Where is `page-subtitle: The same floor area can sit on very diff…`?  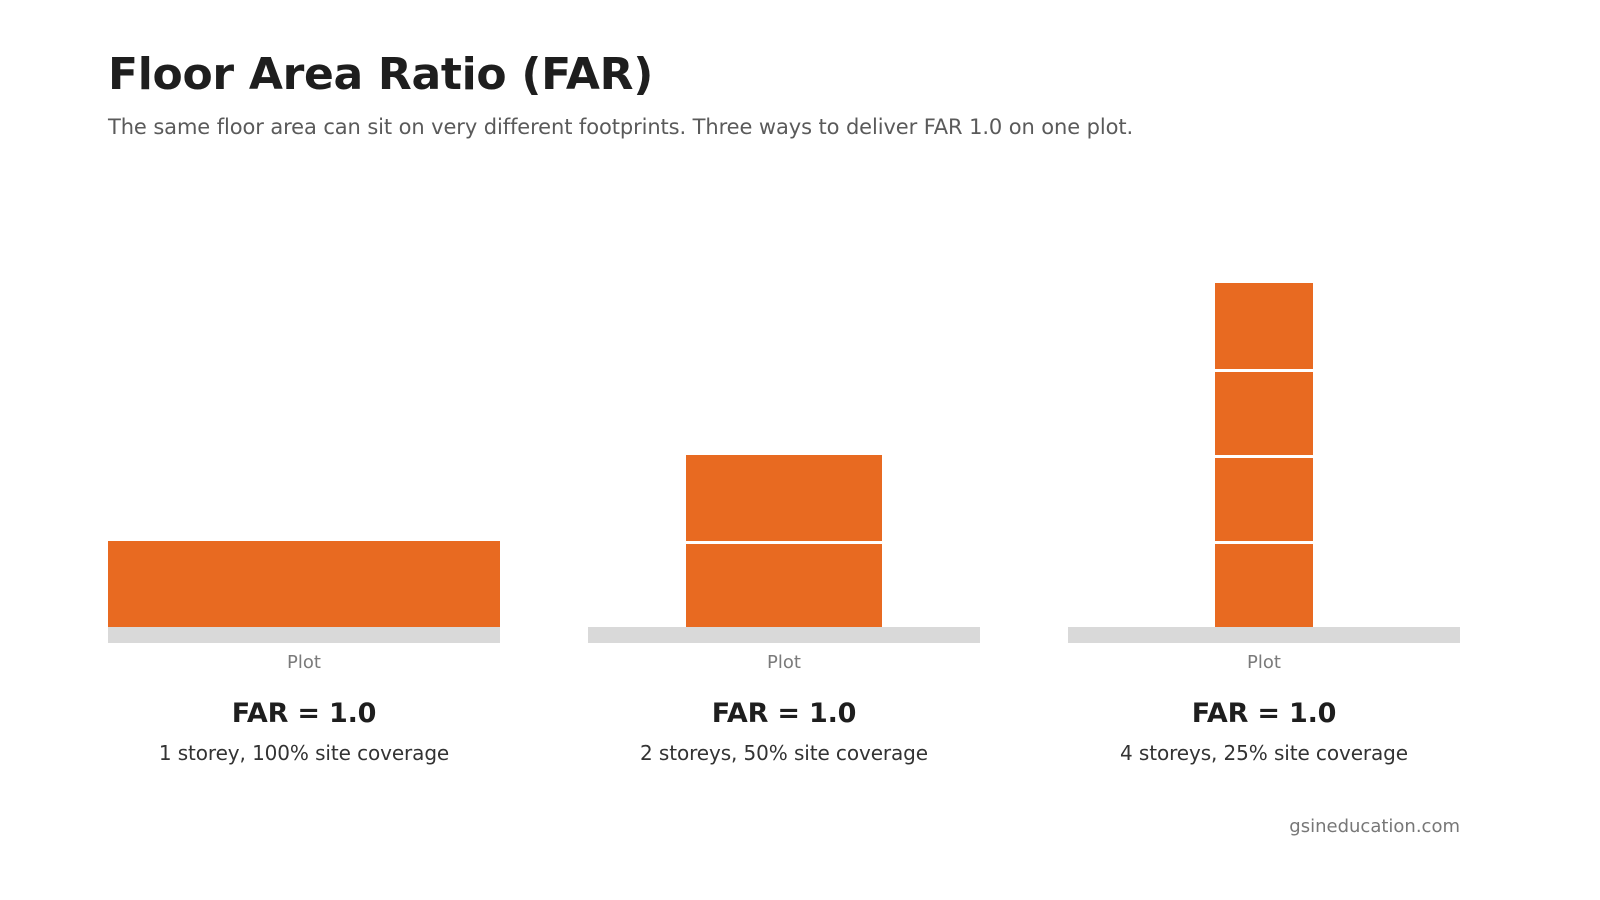
page-subtitle: The same floor area can sit on very diff… is located at coordinates (621, 127).